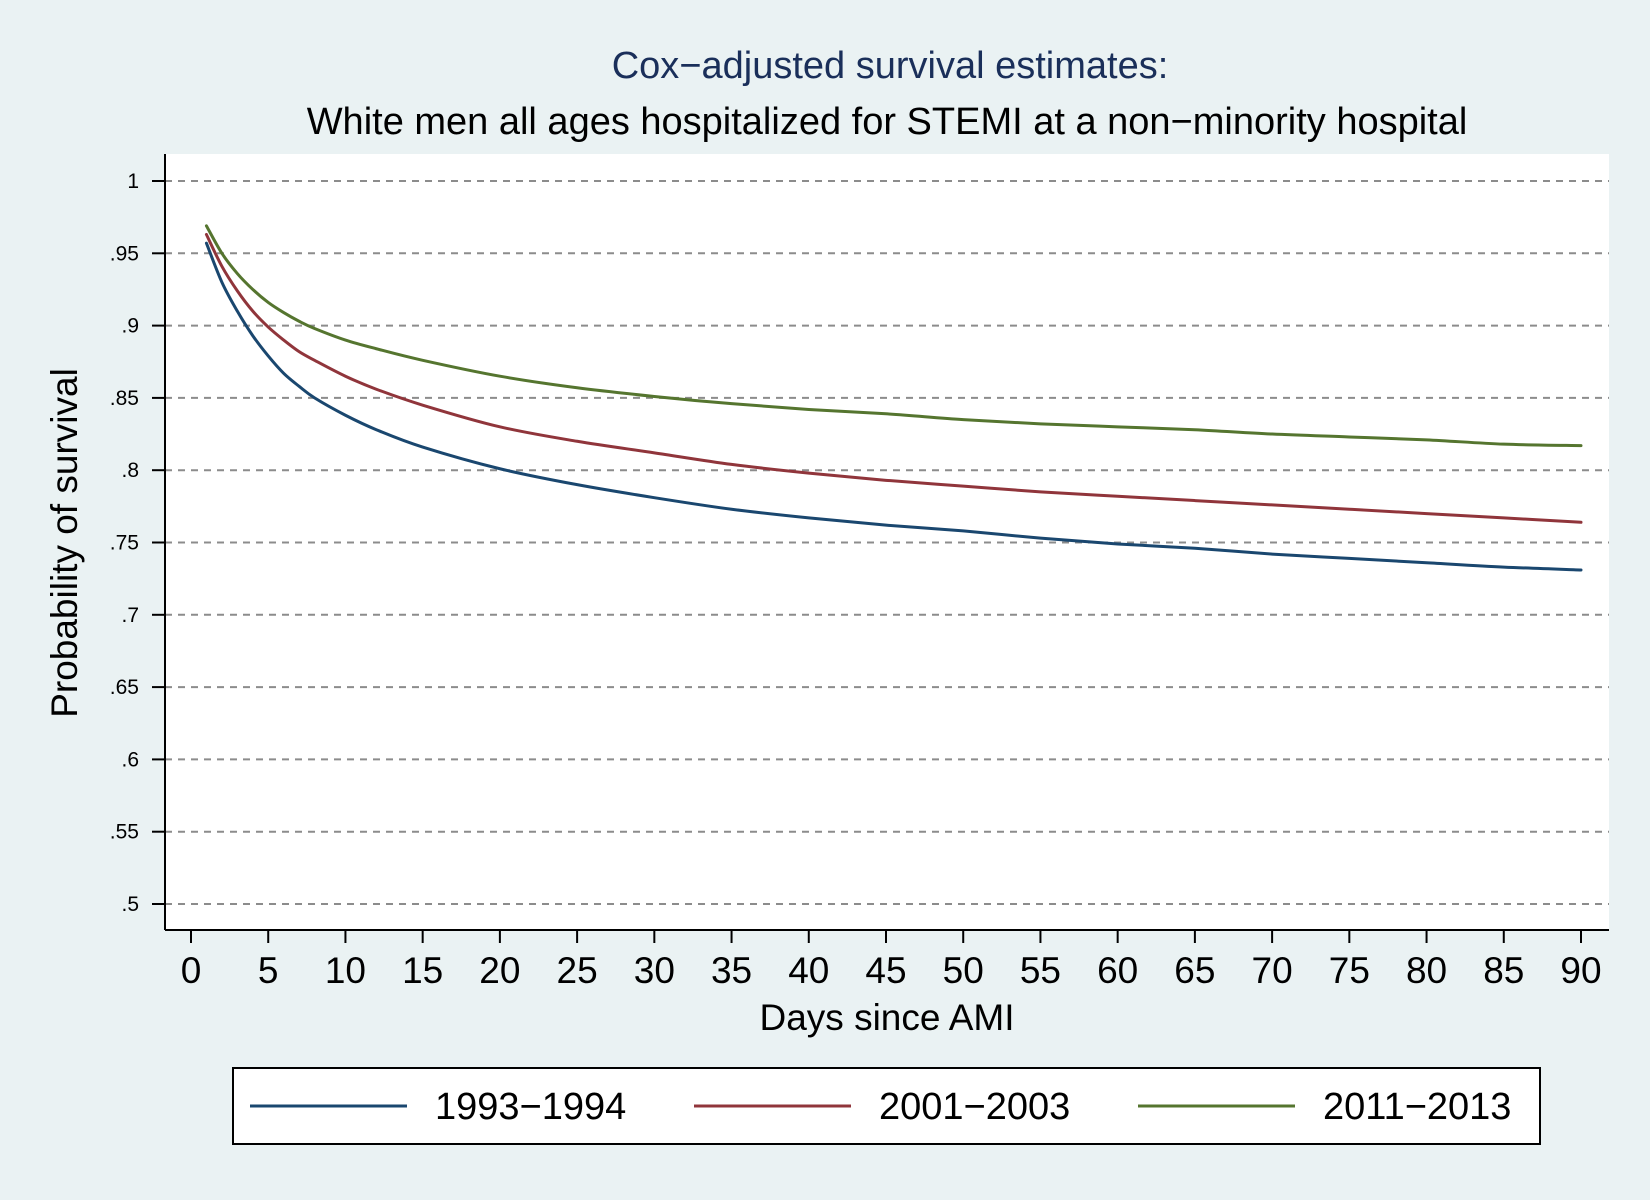 This screenshot has width=1650, height=1200. I want to click on y-tick-label: .65, so click(124, 687).